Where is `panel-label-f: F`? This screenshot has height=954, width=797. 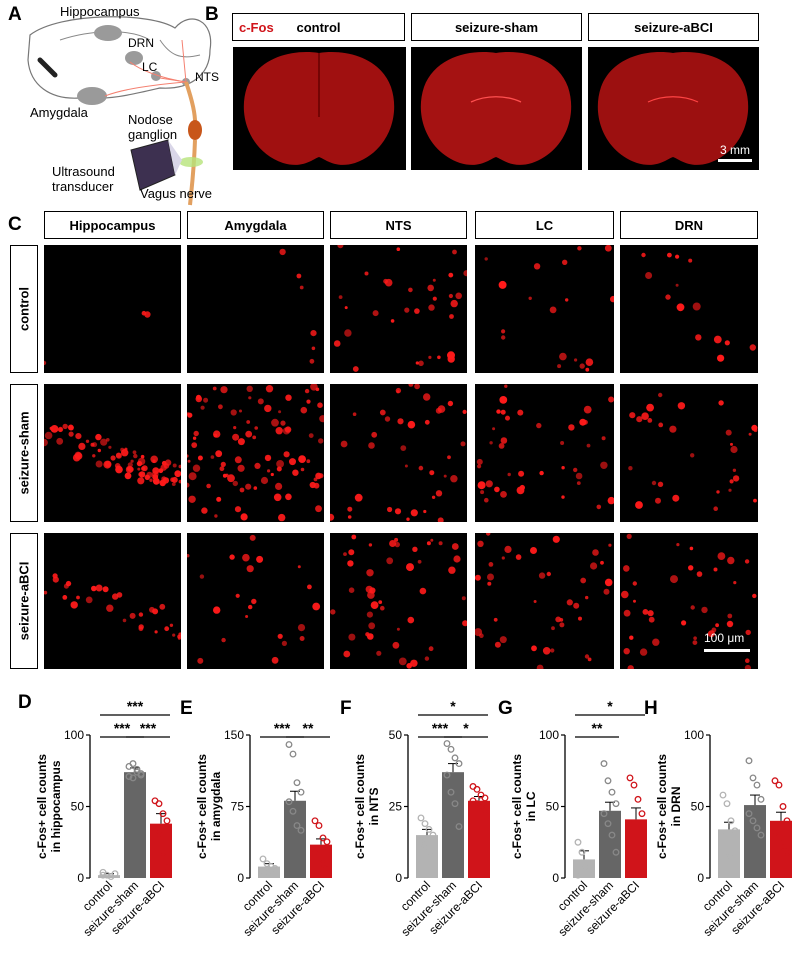
panel-label-f: F is located at coordinates (346, 708).